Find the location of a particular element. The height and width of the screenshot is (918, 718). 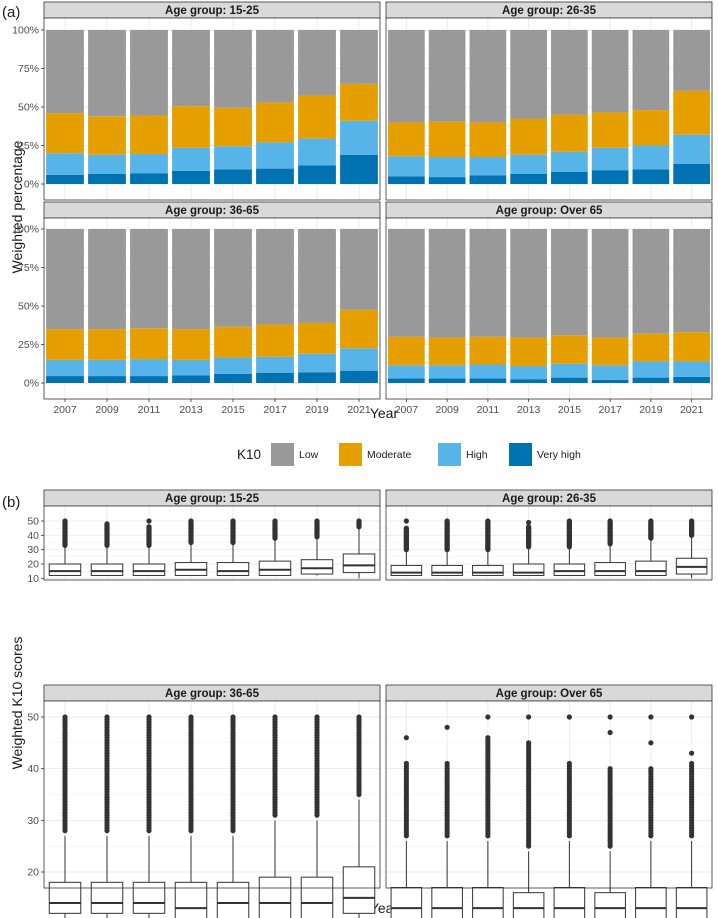

legend-title: K10 is located at coordinates (249, 454).